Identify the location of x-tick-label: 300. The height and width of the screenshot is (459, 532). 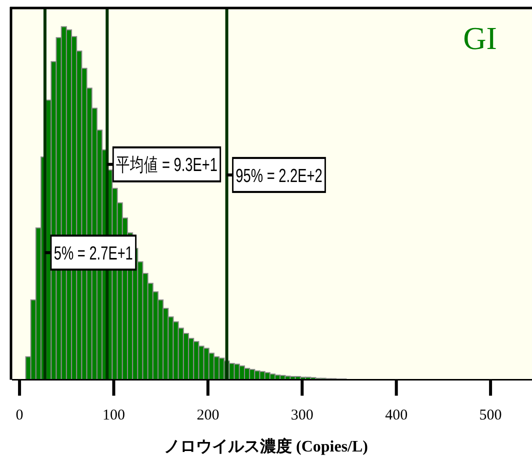
(302, 415).